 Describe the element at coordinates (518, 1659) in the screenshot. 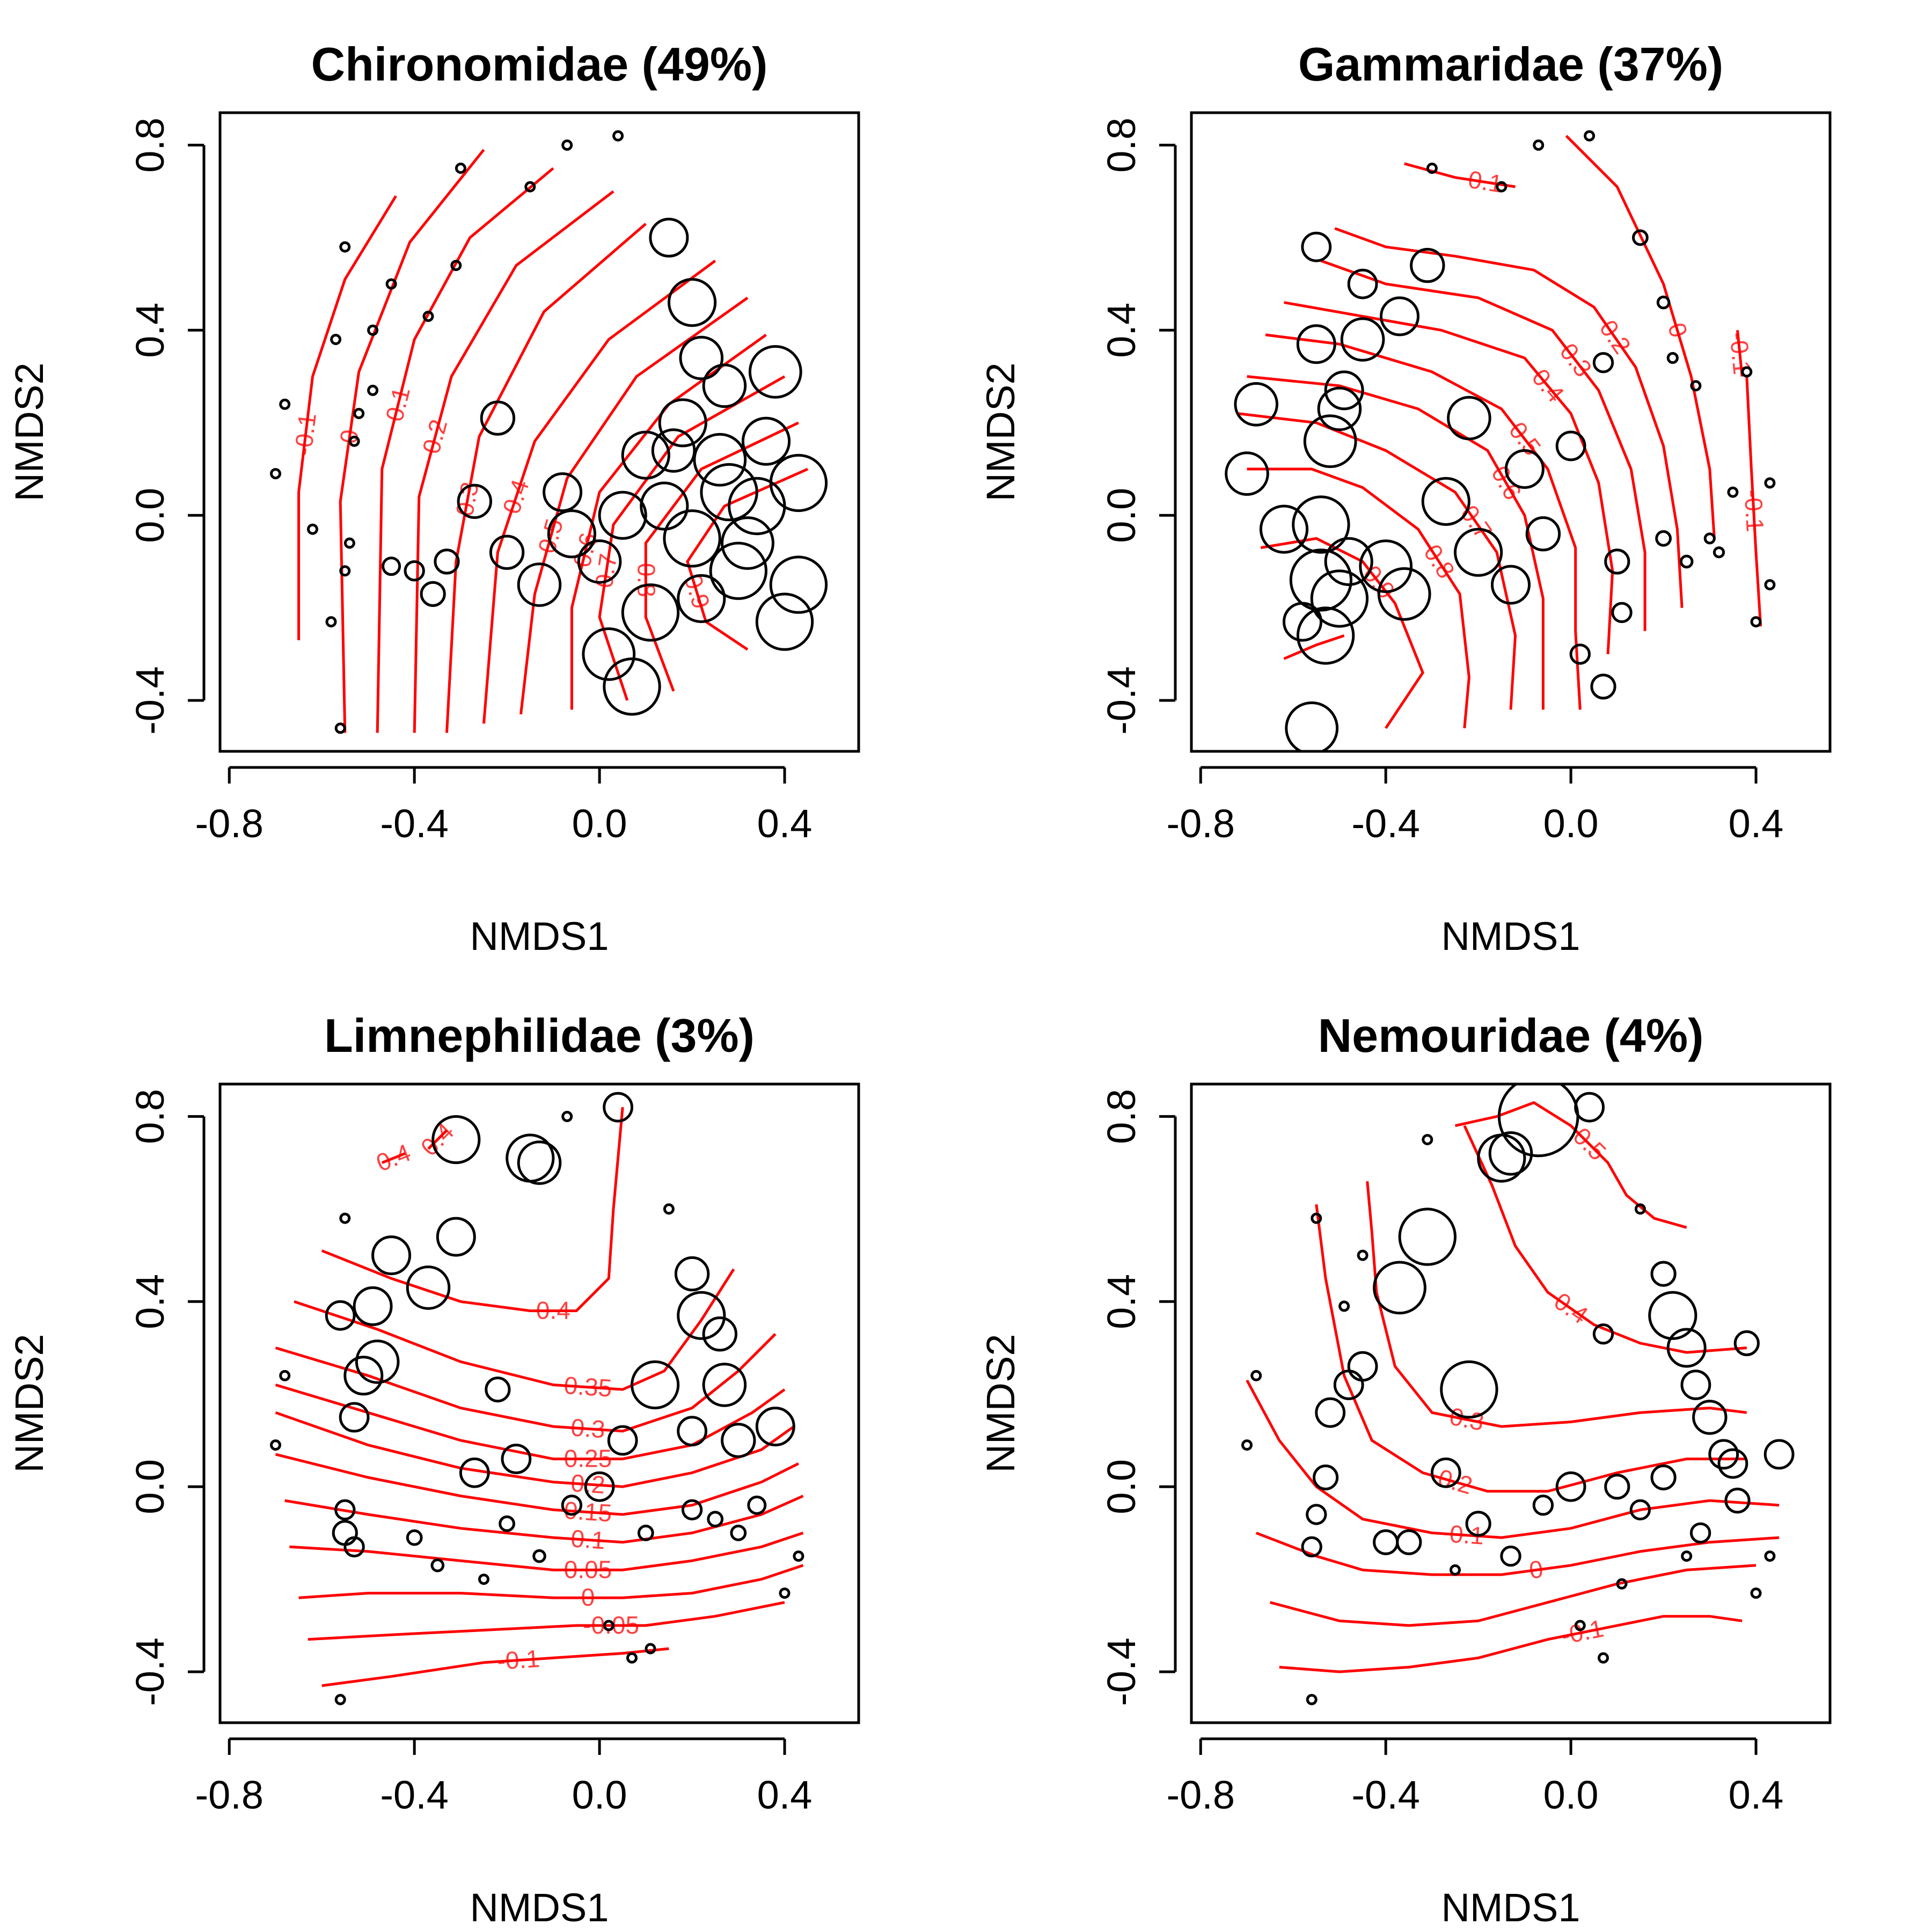

I see `contour-label-0-1: -0.1` at that location.